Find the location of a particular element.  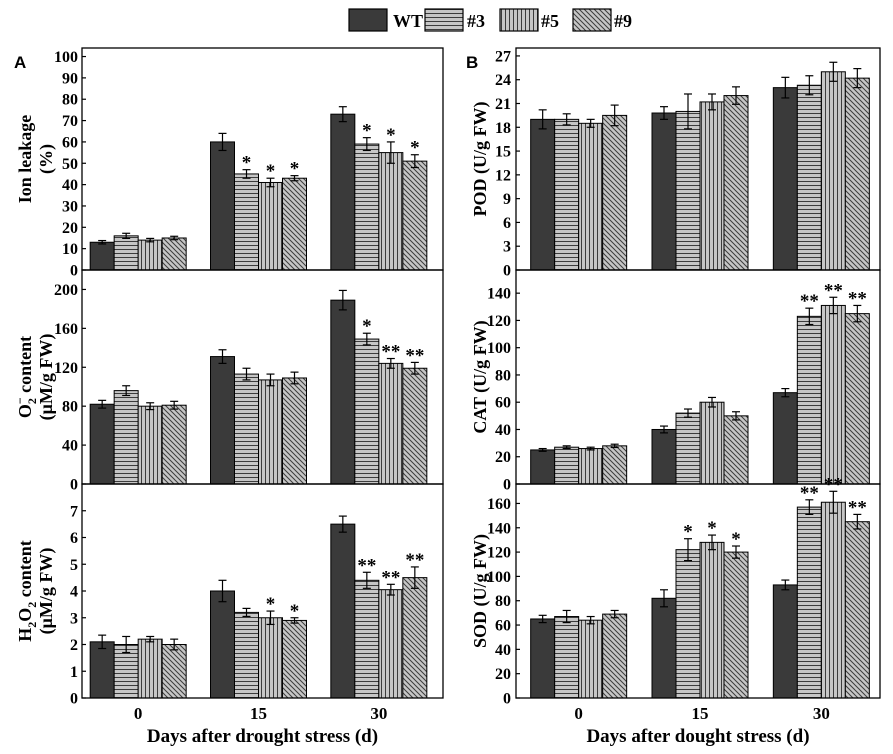

y-tick-label: 4 is located at coordinates (74, 592).